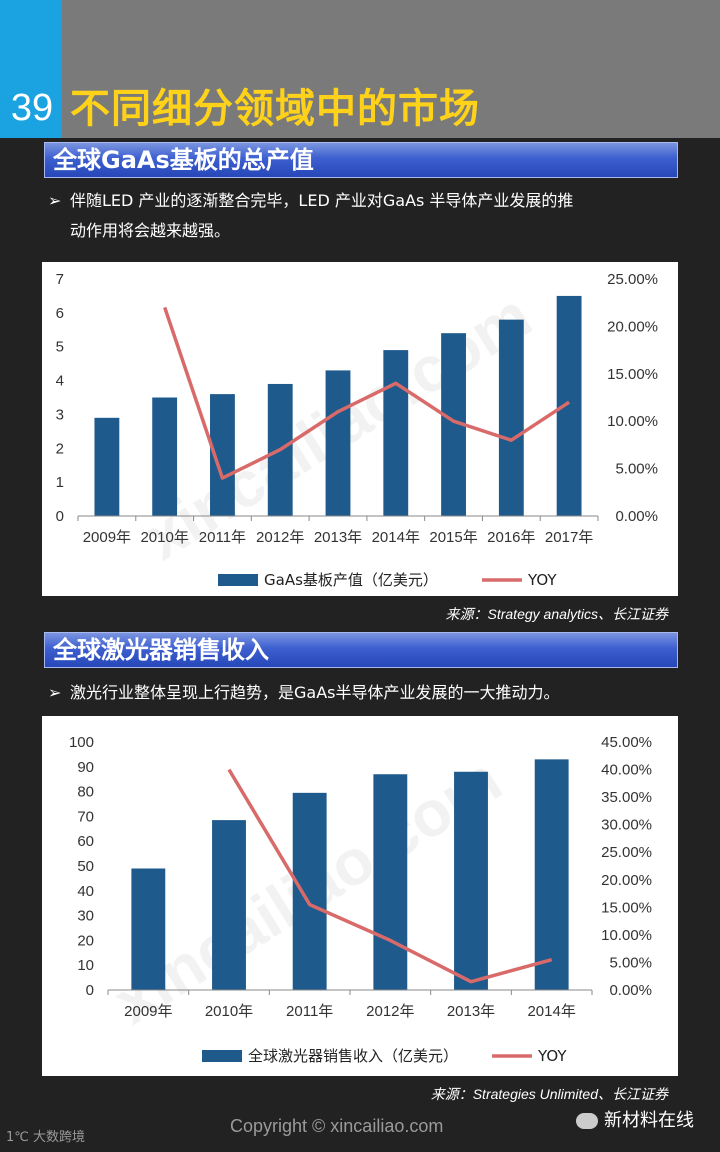 This screenshot has width=720, height=1152. Describe the element at coordinates (569, 537) in the screenshot. I see `x-tick-label: 2017年` at that location.